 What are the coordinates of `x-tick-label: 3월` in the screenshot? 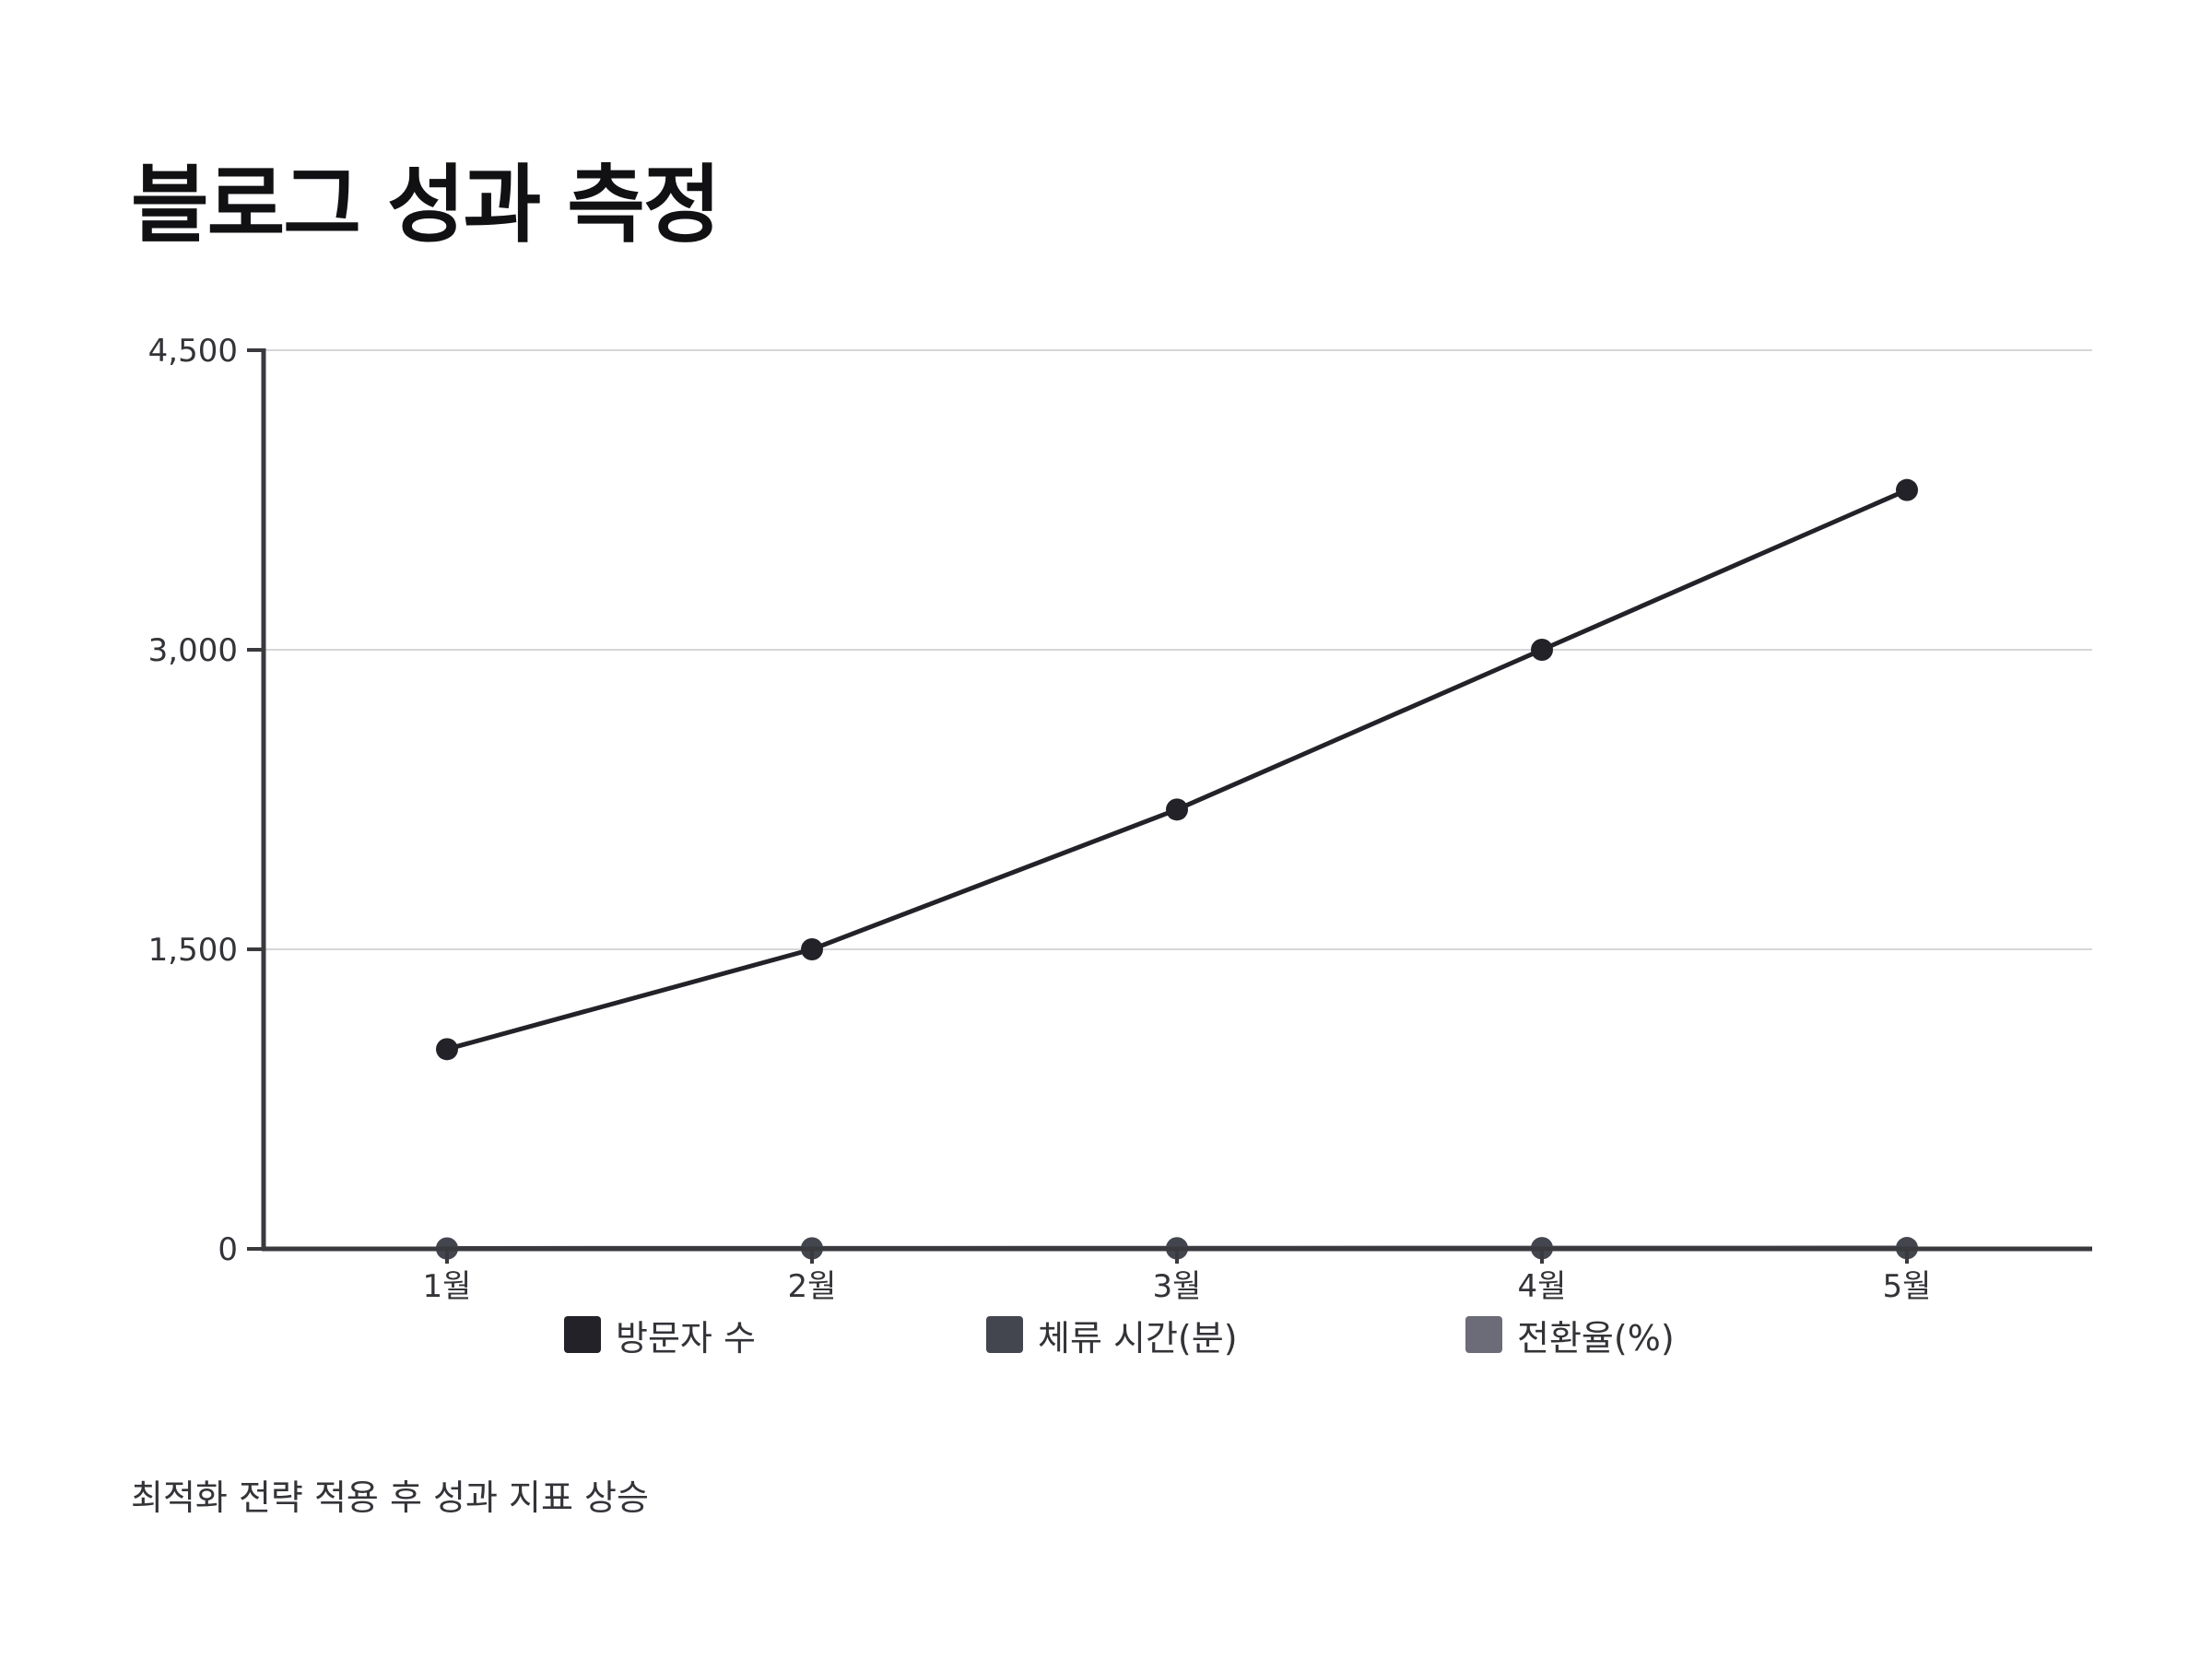 It's located at (1177, 1286).